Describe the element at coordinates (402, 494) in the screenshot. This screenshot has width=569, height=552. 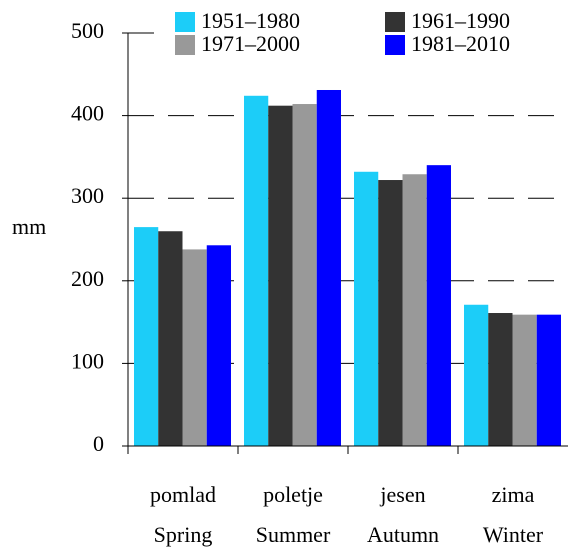
I see `x-tick-label: jesen` at that location.